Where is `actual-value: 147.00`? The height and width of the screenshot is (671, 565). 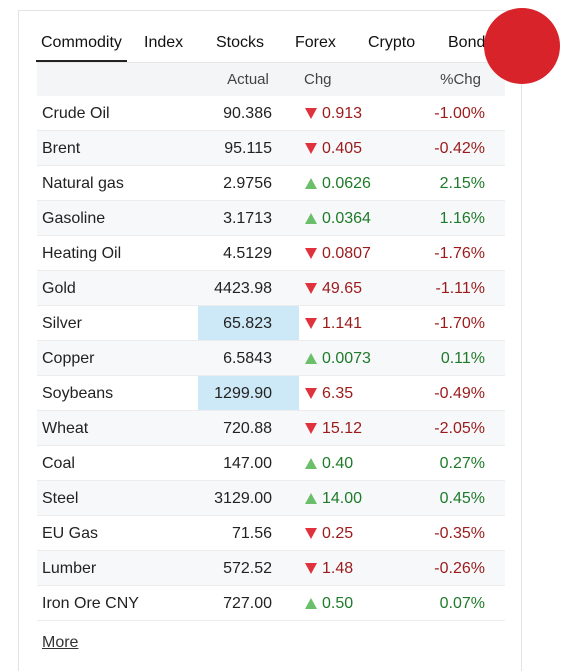 actual-value: 147.00 is located at coordinates (247, 463).